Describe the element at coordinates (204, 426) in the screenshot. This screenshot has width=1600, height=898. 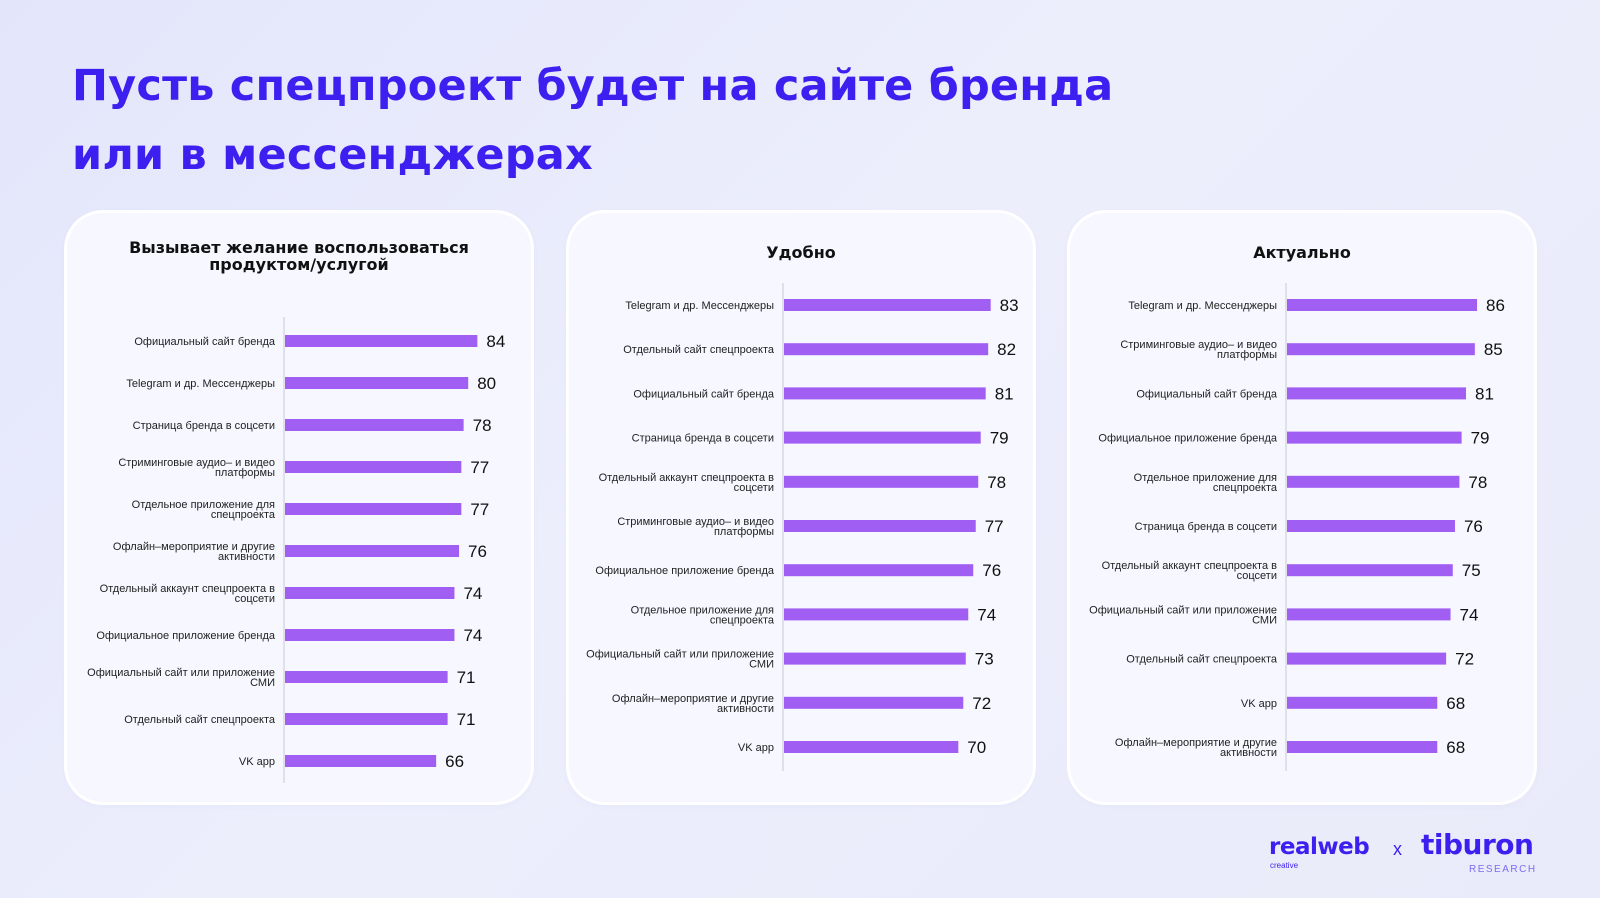
I see `category-label: Страница бренда в соцсети` at that location.